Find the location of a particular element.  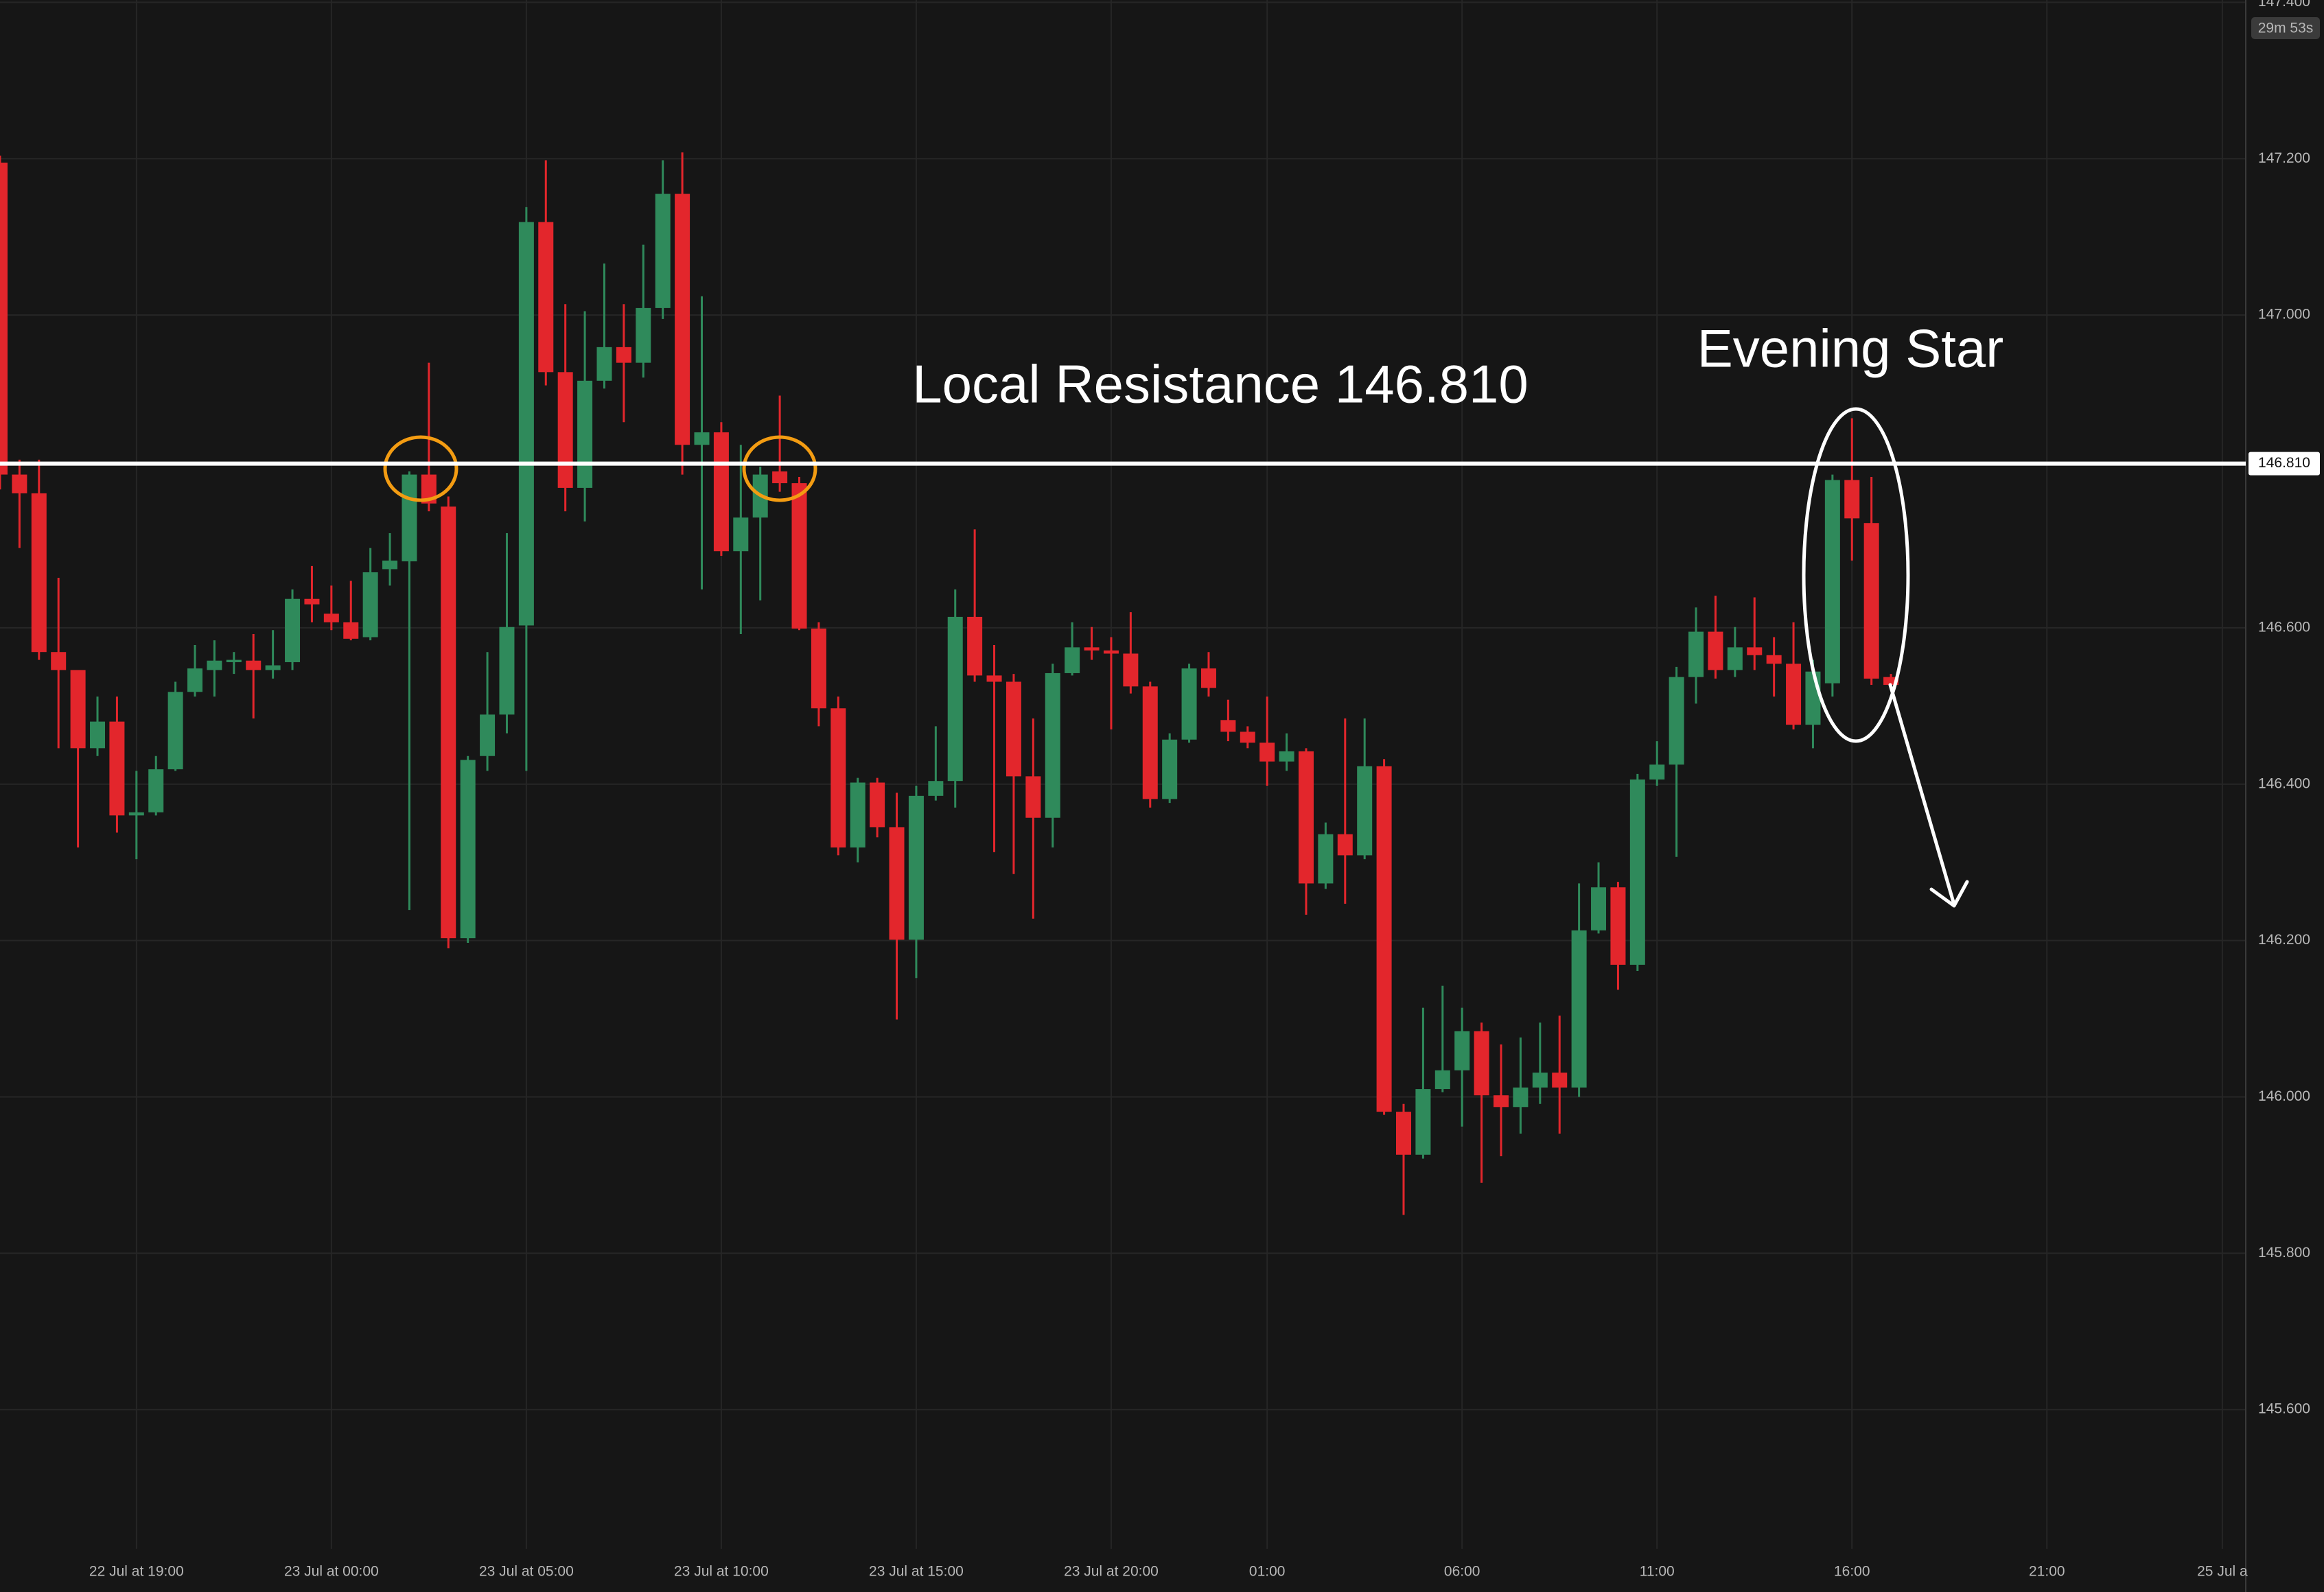

y-tick-label: 146.000 is located at coordinates (2284, 1096).